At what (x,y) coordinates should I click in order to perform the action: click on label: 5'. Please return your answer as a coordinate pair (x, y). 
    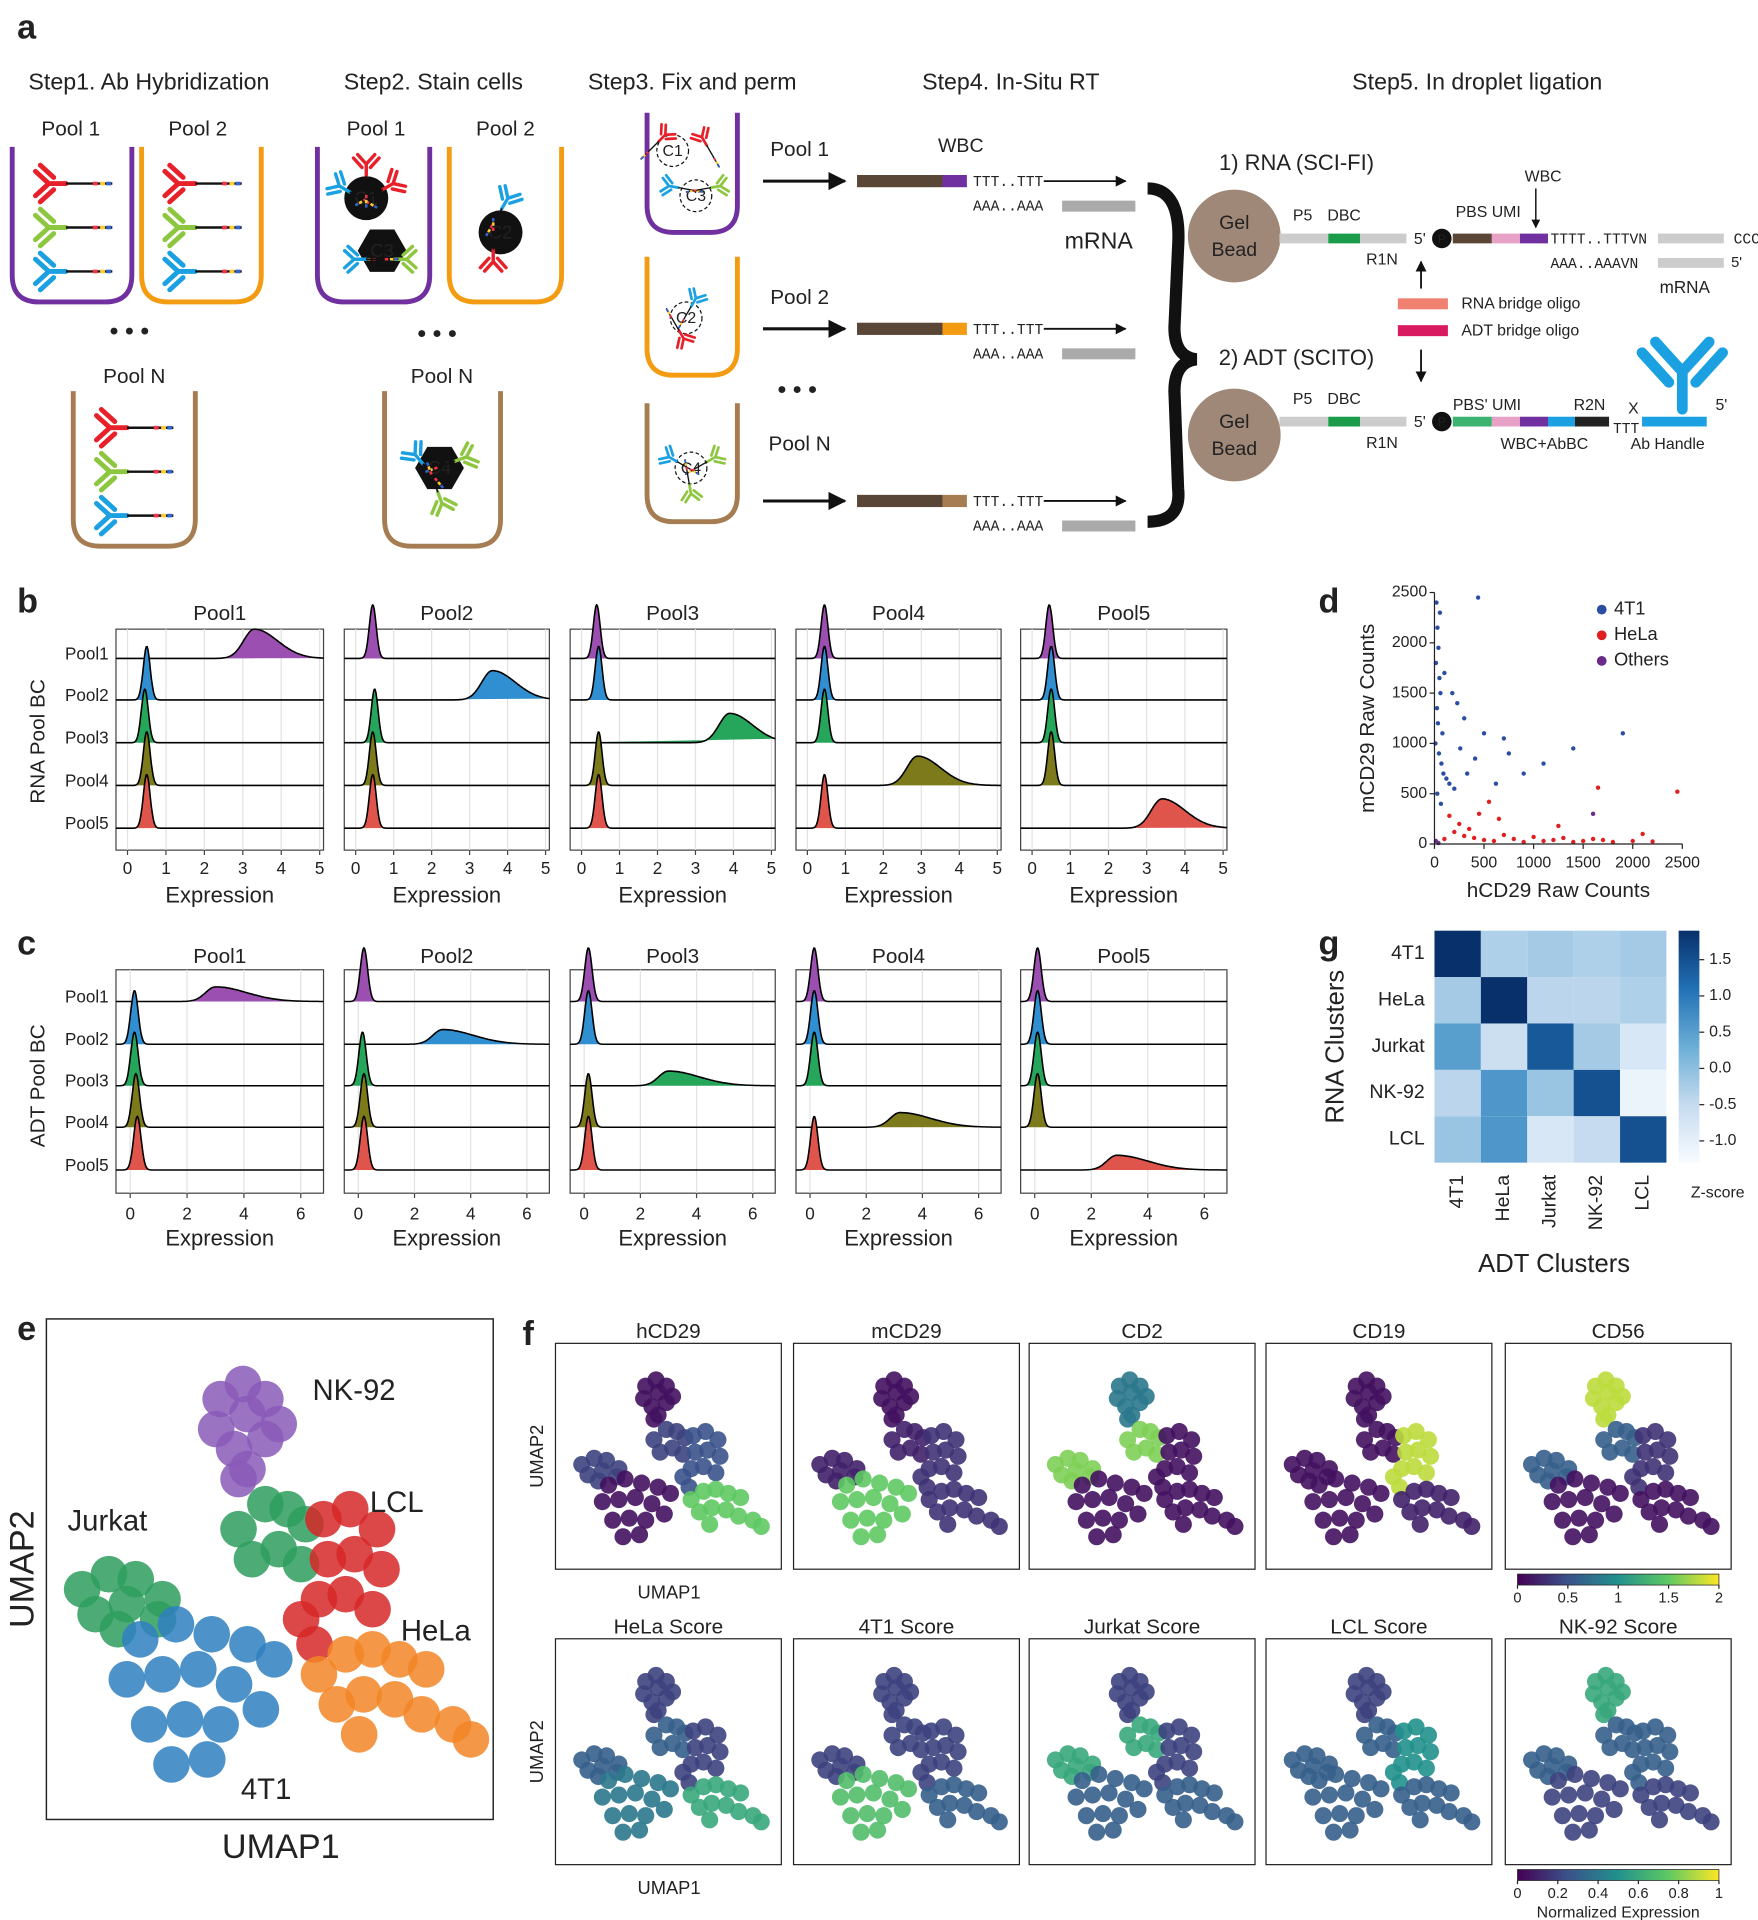
    Looking at the image, I should click on (1736, 263).